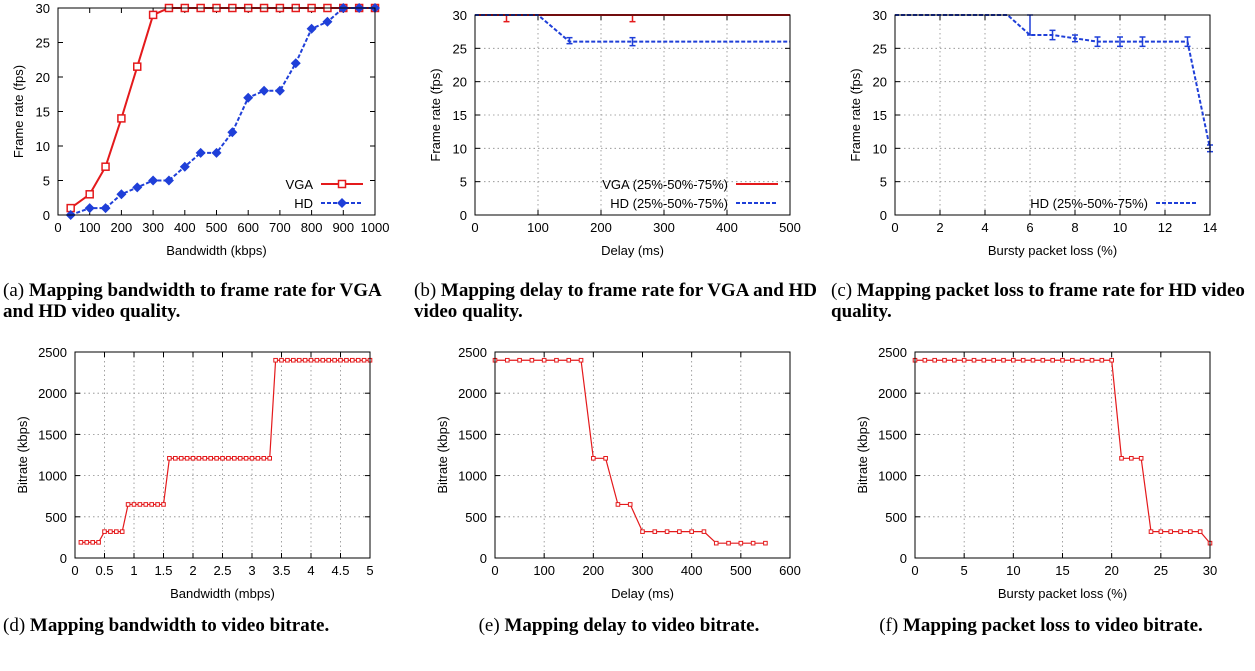 The image size is (1255, 671). What do you see at coordinates (1165, 227) in the screenshot?
I see `x-tick-label: 12` at bounding box center [1165, 227].